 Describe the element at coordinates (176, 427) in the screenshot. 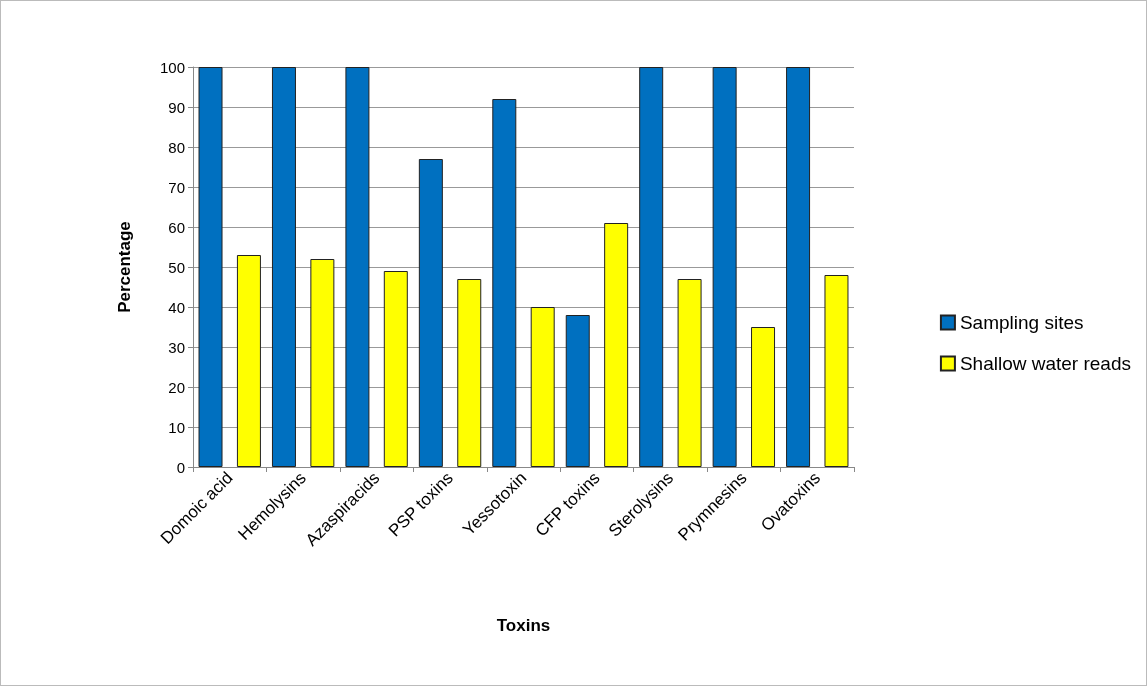

I see `y-tick-label: 10` at that location.